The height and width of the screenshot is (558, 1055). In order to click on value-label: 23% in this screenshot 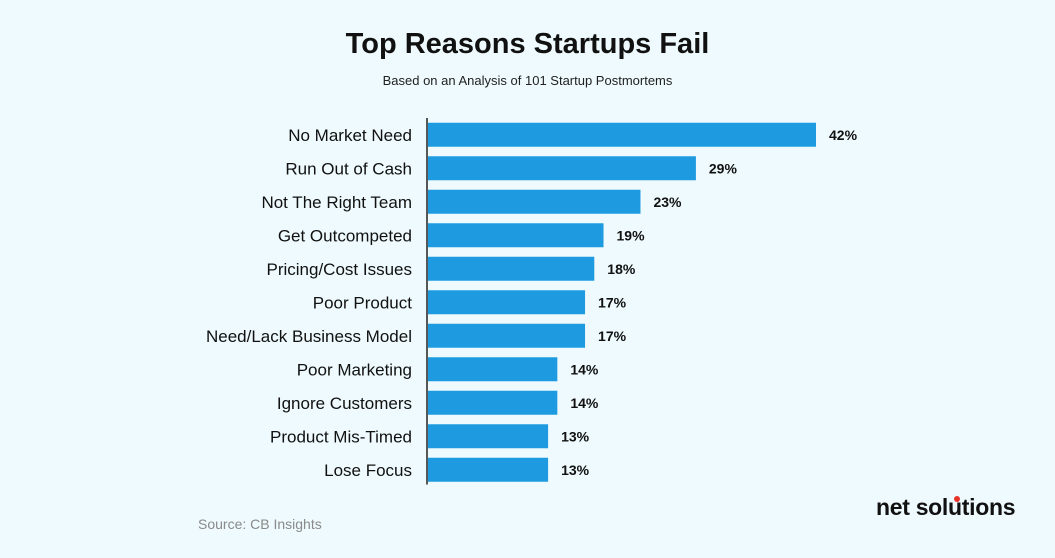, I will do `click(667, 202)`.